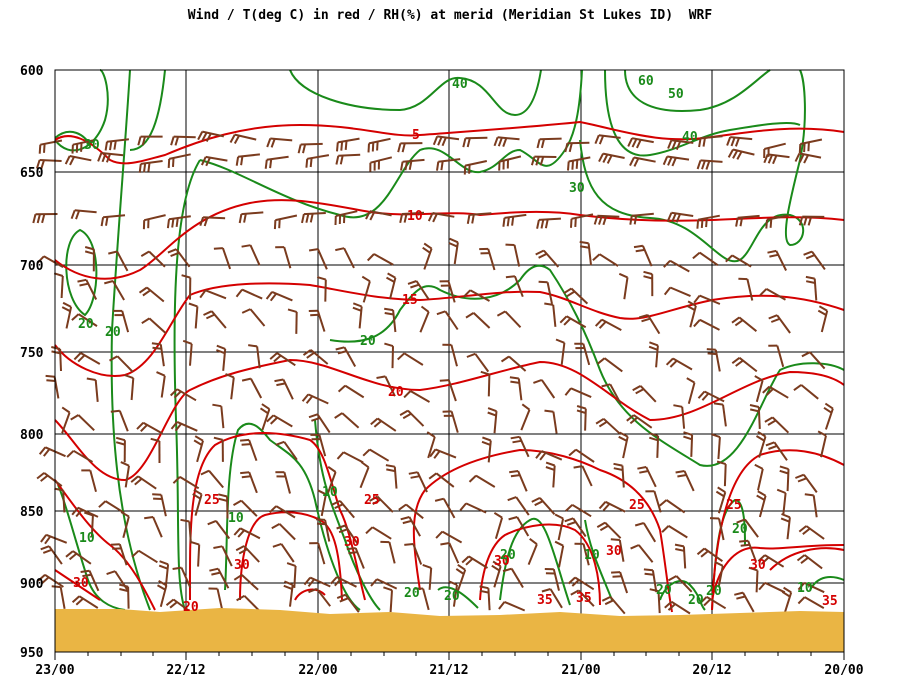 The width and height of the screenshot is (900, 700). Describe the element at coordinates (614, 551) in the screenshot. I see `temperature-label: 30` at that location.